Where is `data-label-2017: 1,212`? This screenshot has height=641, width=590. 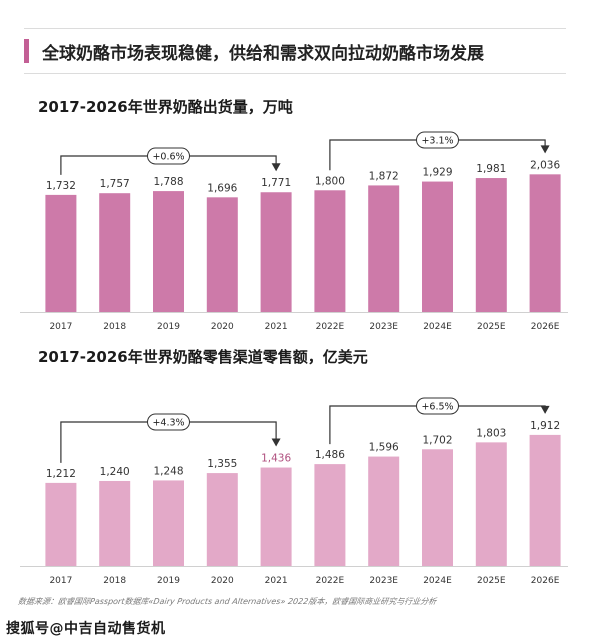
data-label-2017: 1,212 is located at coordinates (61, 474).